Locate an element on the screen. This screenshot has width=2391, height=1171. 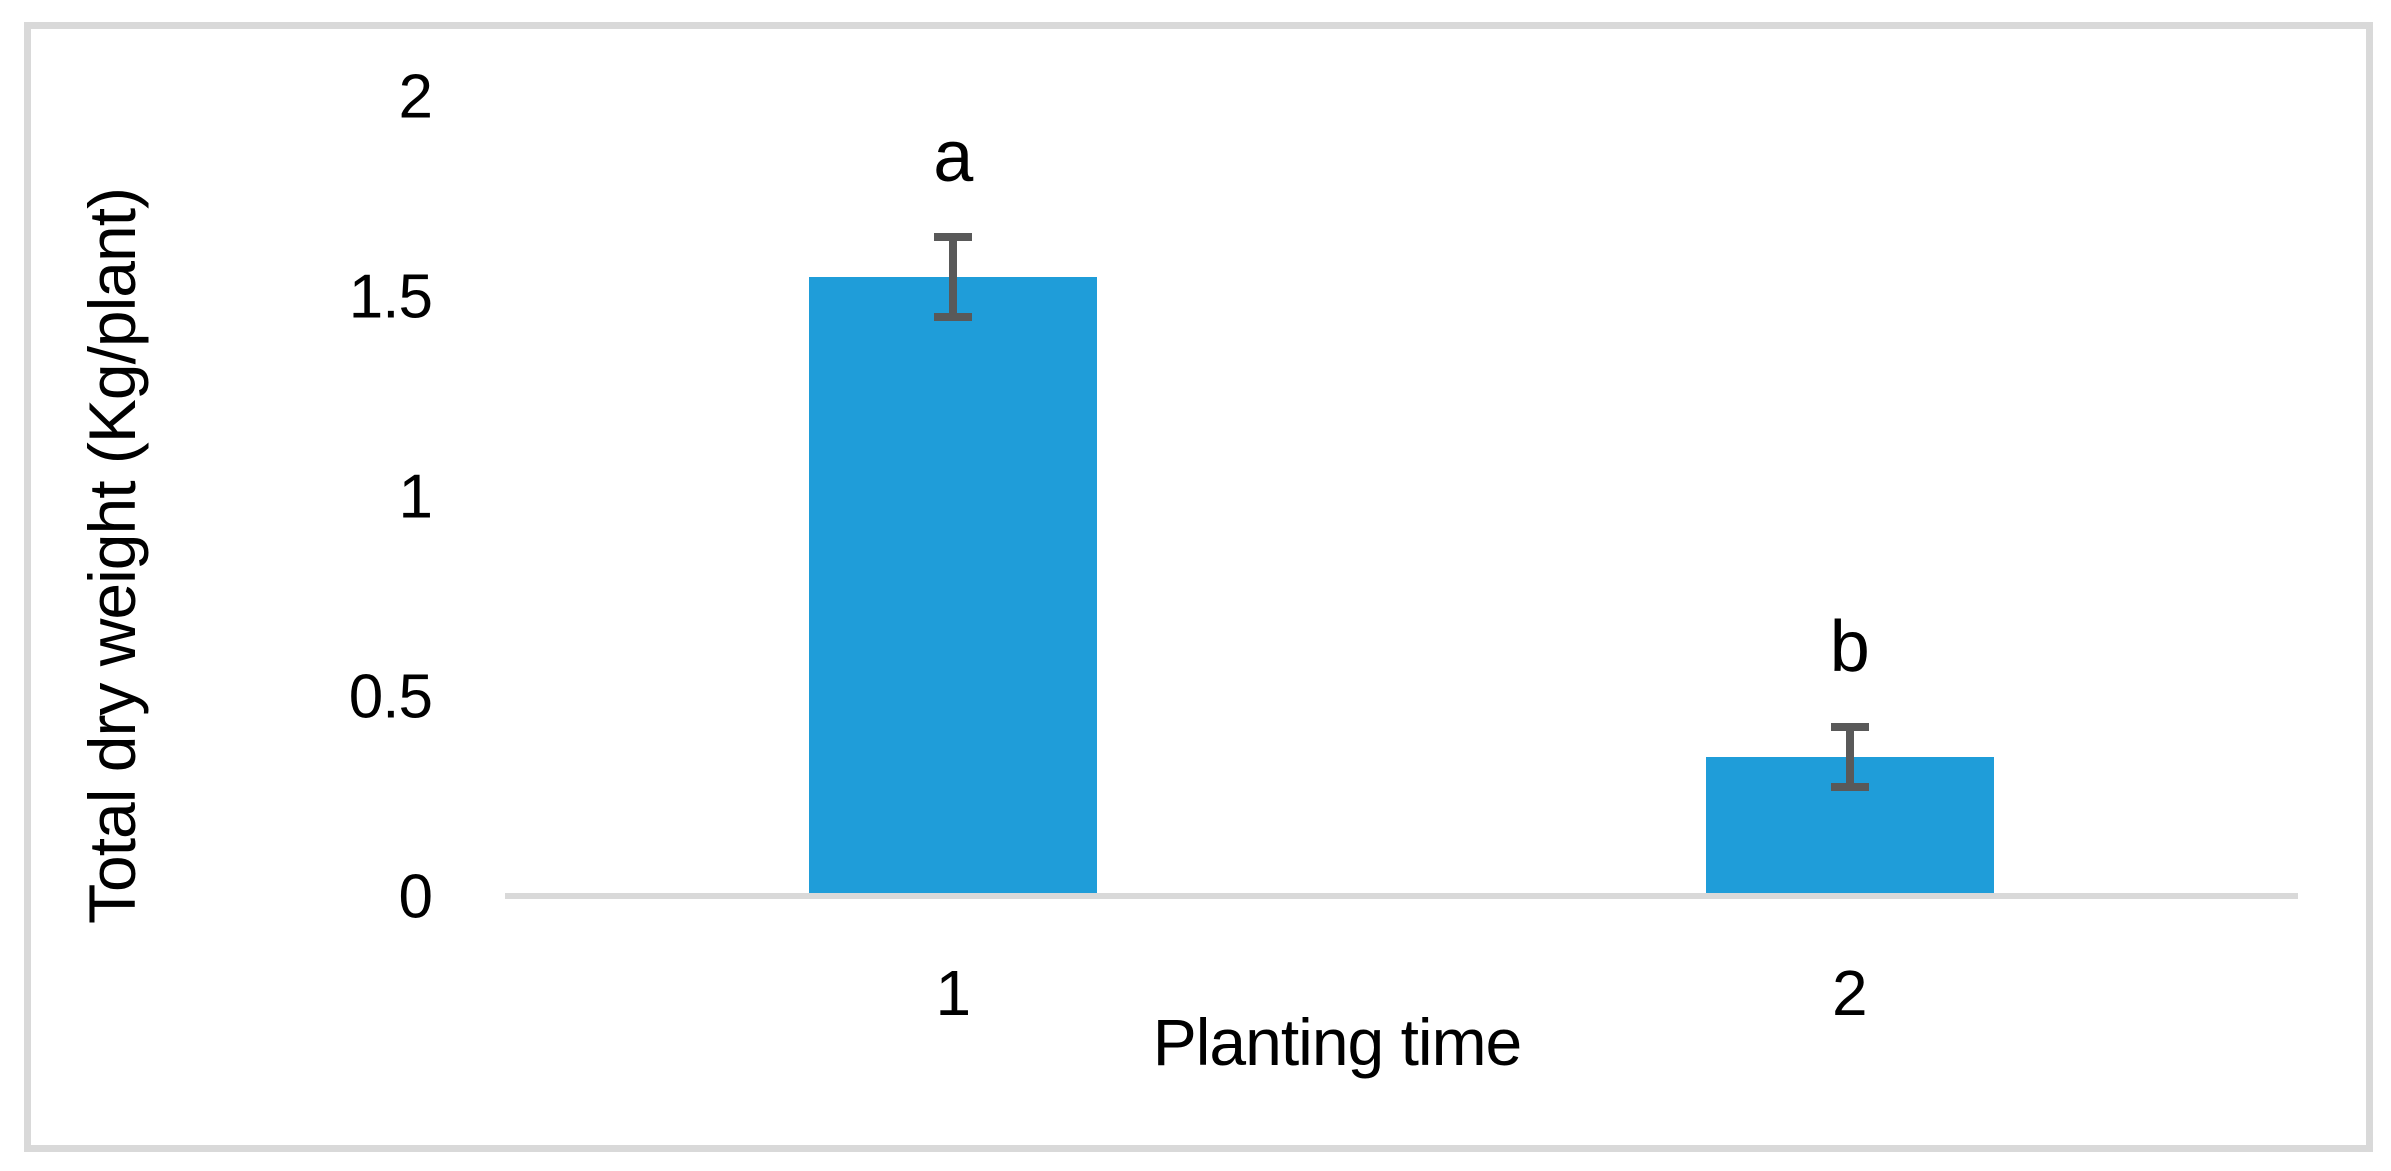
y-tick-label: 2 is located at coordinates (415, 97).